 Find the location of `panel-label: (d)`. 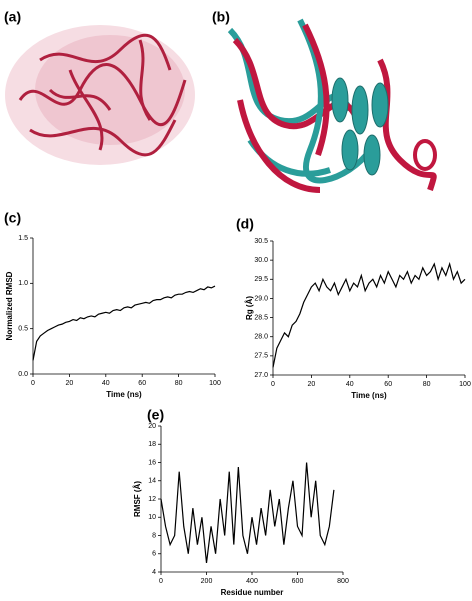

panel-label: (d) is located at coordinates (245, 224).